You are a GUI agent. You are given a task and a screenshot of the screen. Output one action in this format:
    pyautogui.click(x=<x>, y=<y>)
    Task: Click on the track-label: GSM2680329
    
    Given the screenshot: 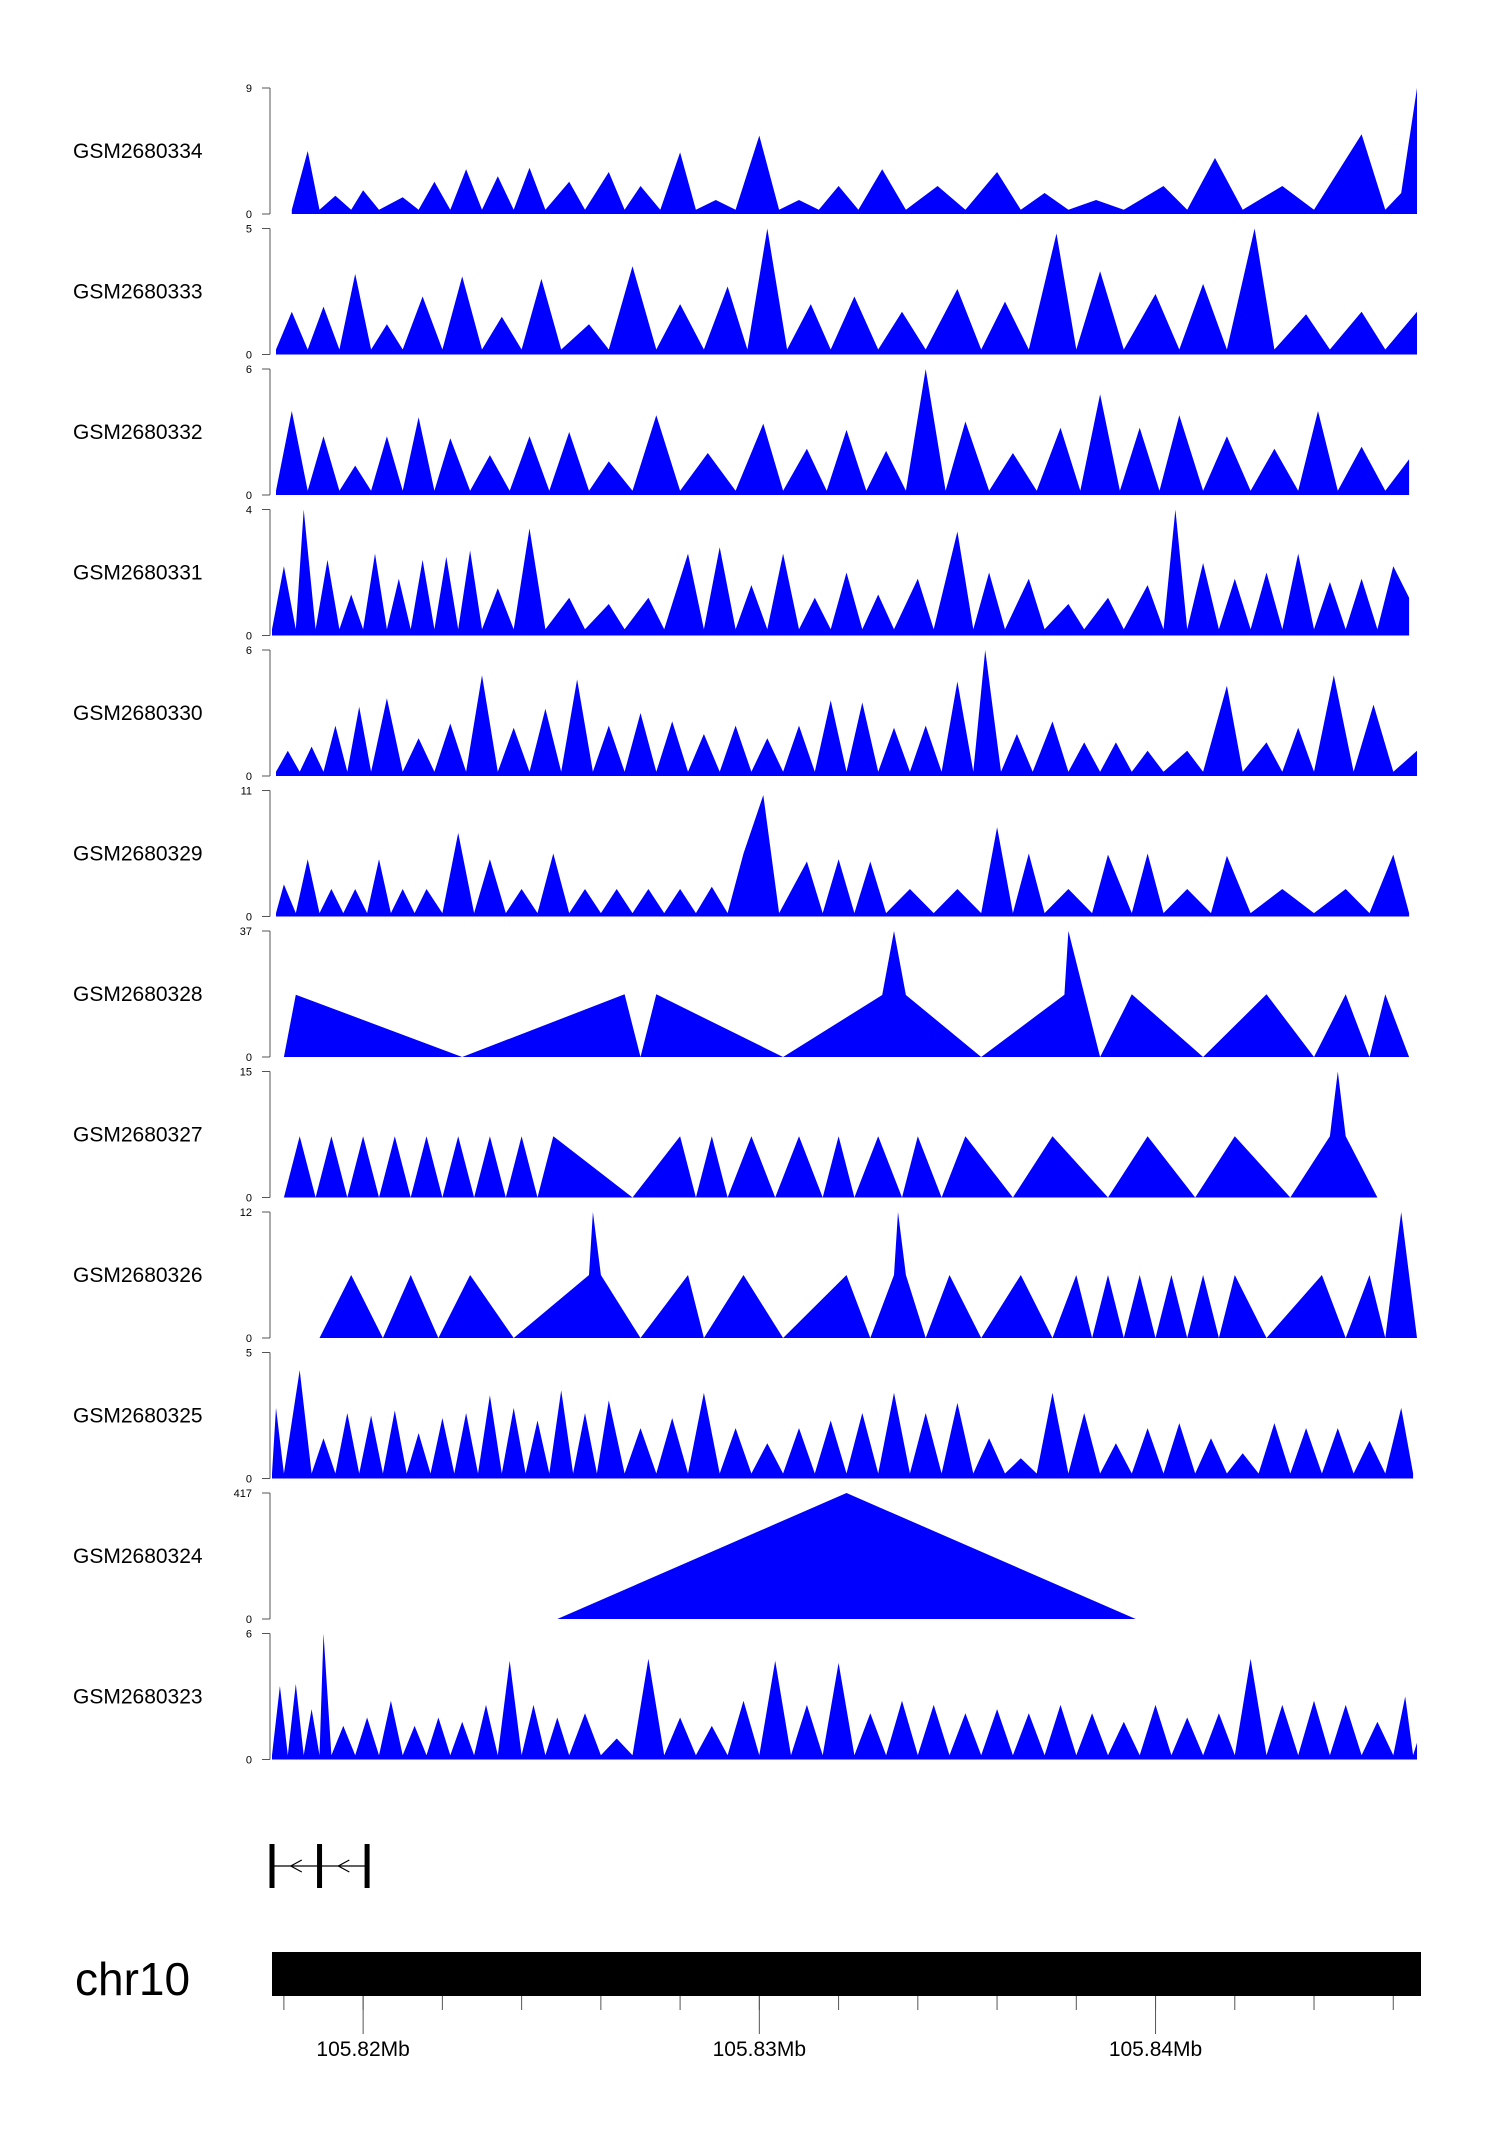 What is the action you would take?
    pyautogui.click(x=138, y=854)
    